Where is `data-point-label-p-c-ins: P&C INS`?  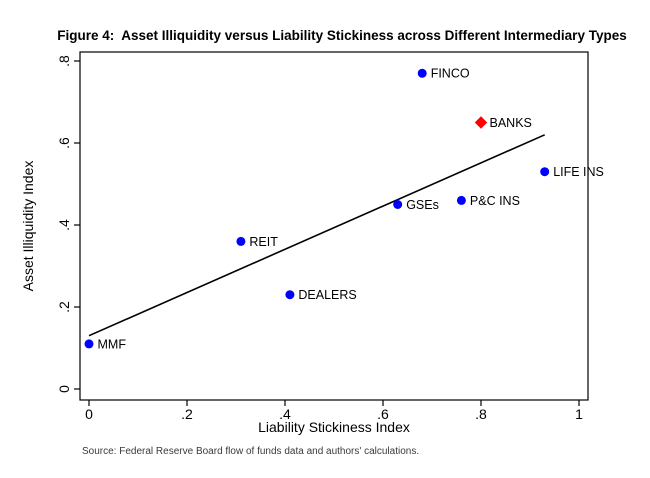 data-point-label-p-c-ins: P&C INS is located at coordinates (495, 201).